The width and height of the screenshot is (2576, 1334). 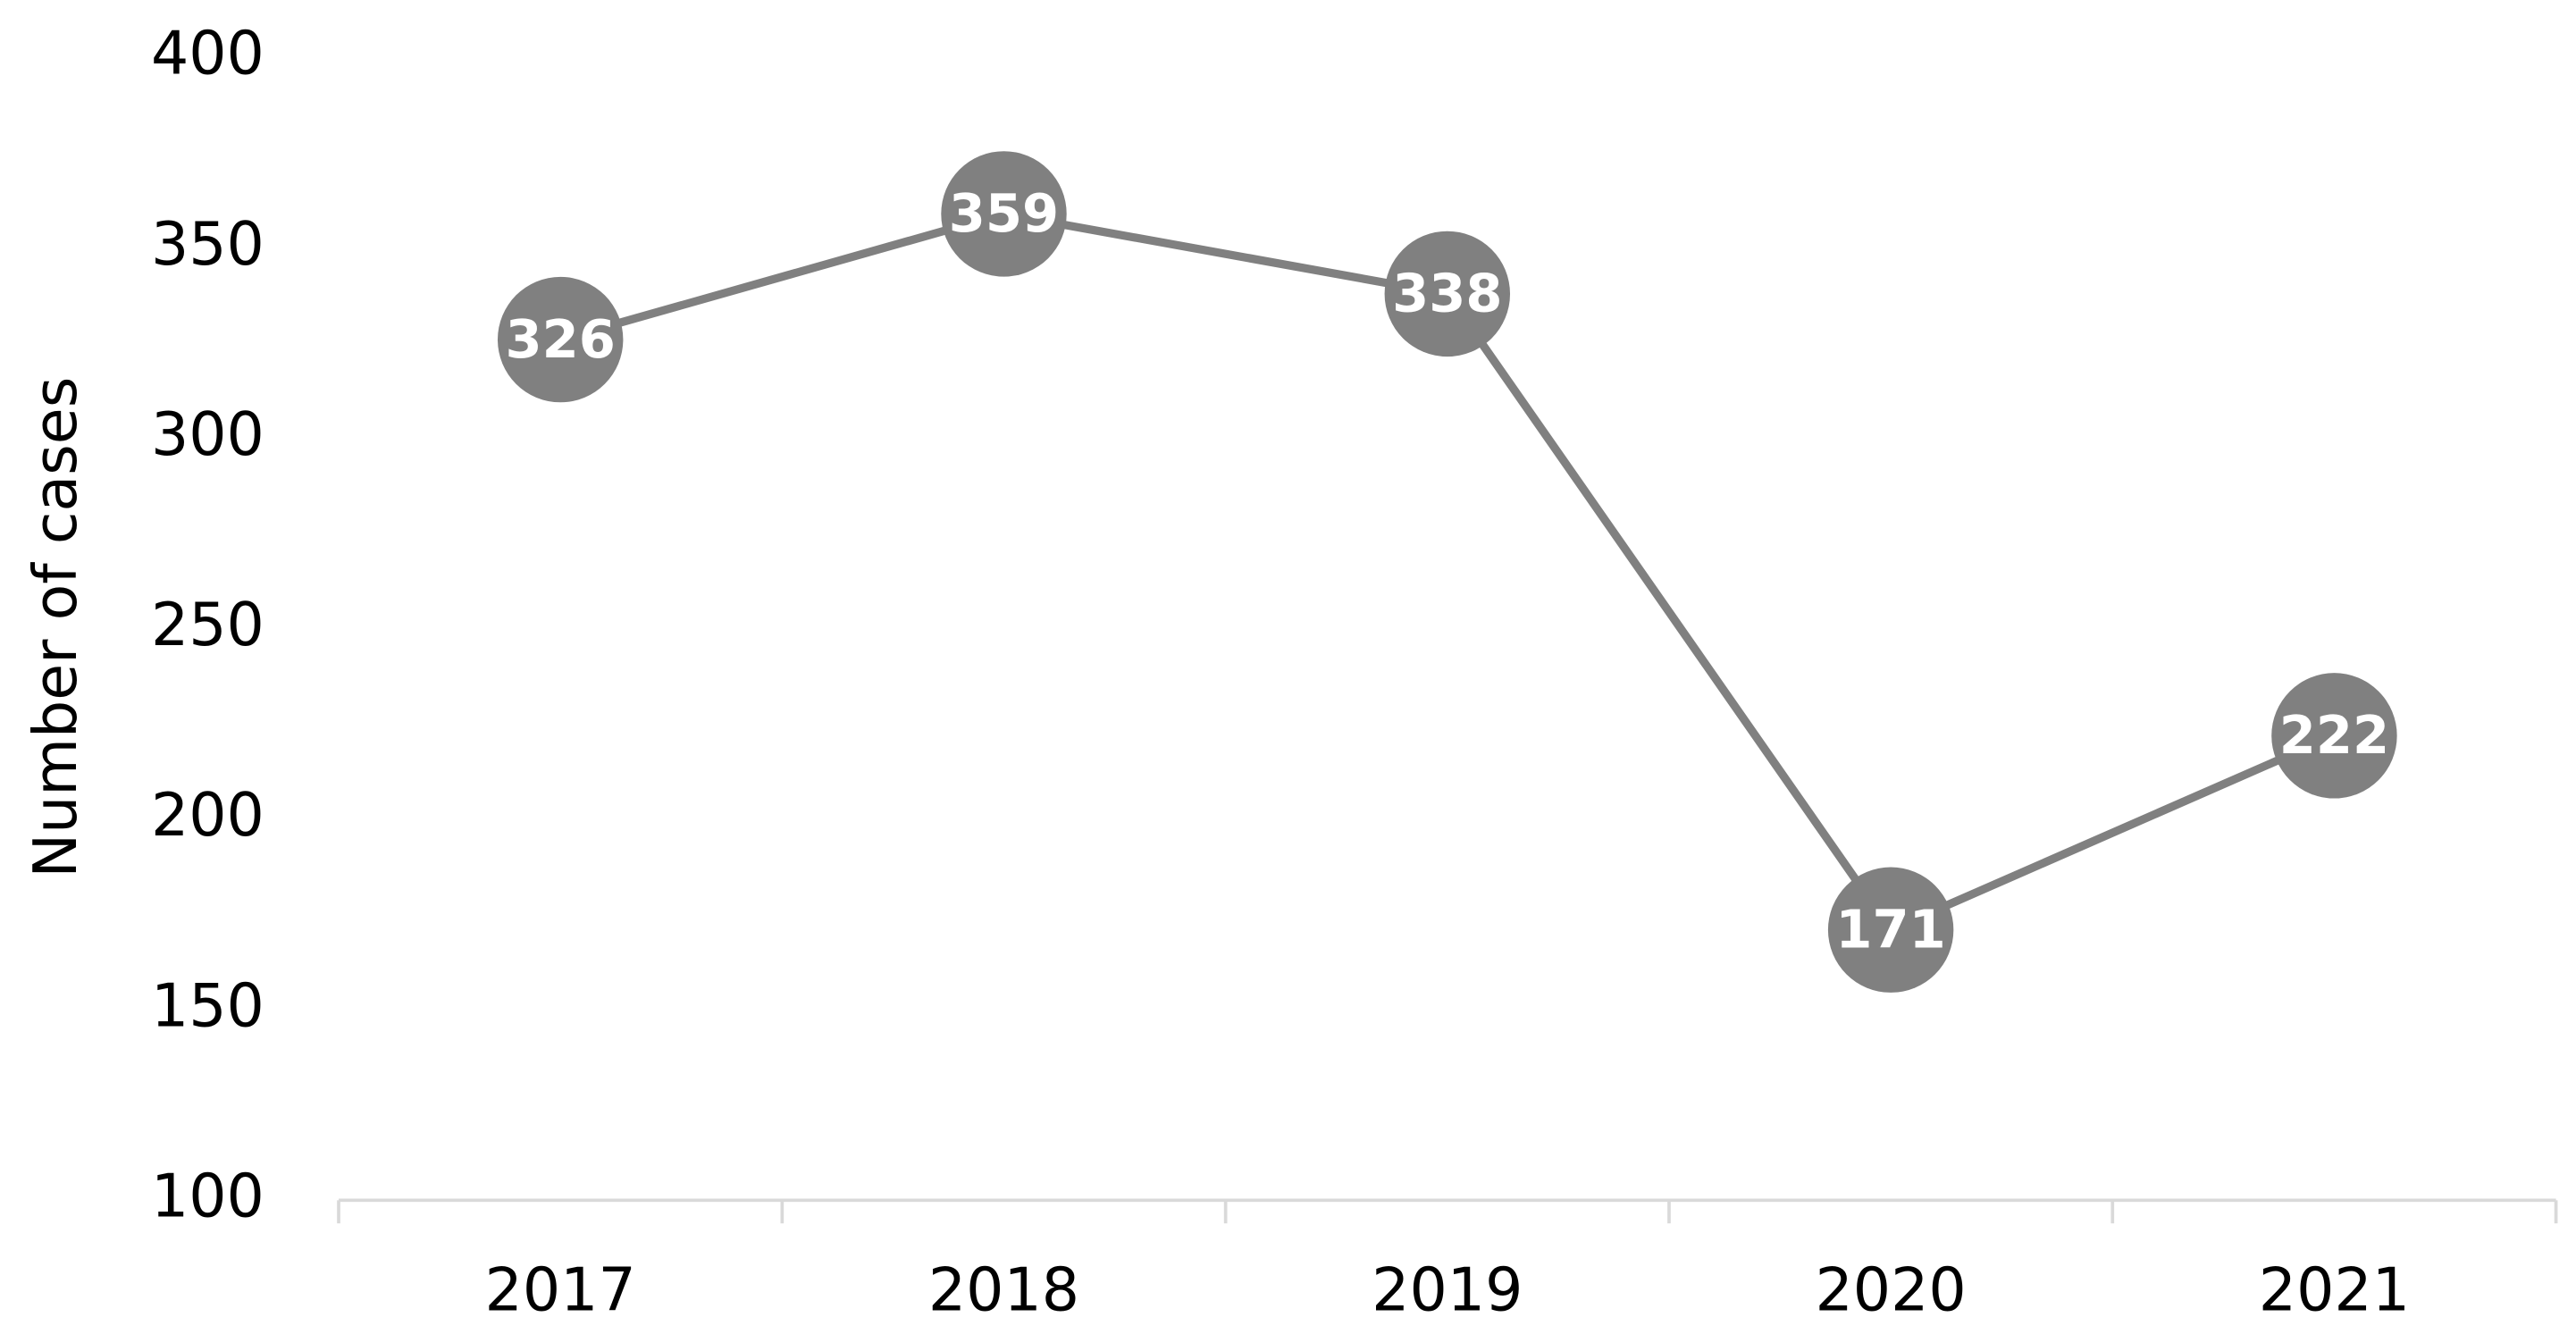 What do you see at coordinates (1891, 1290) in the screenshot?
I see `x-tick-label: 2020` at bounding box center [1891, 1290].